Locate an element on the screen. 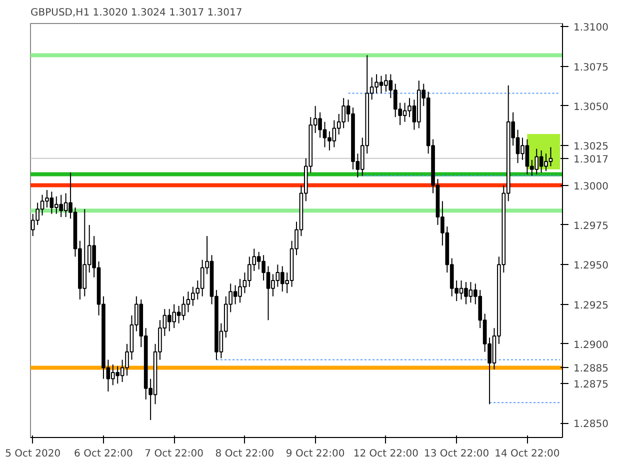  y-tick-label: 1.3050 is located at coordinates (591, 107).